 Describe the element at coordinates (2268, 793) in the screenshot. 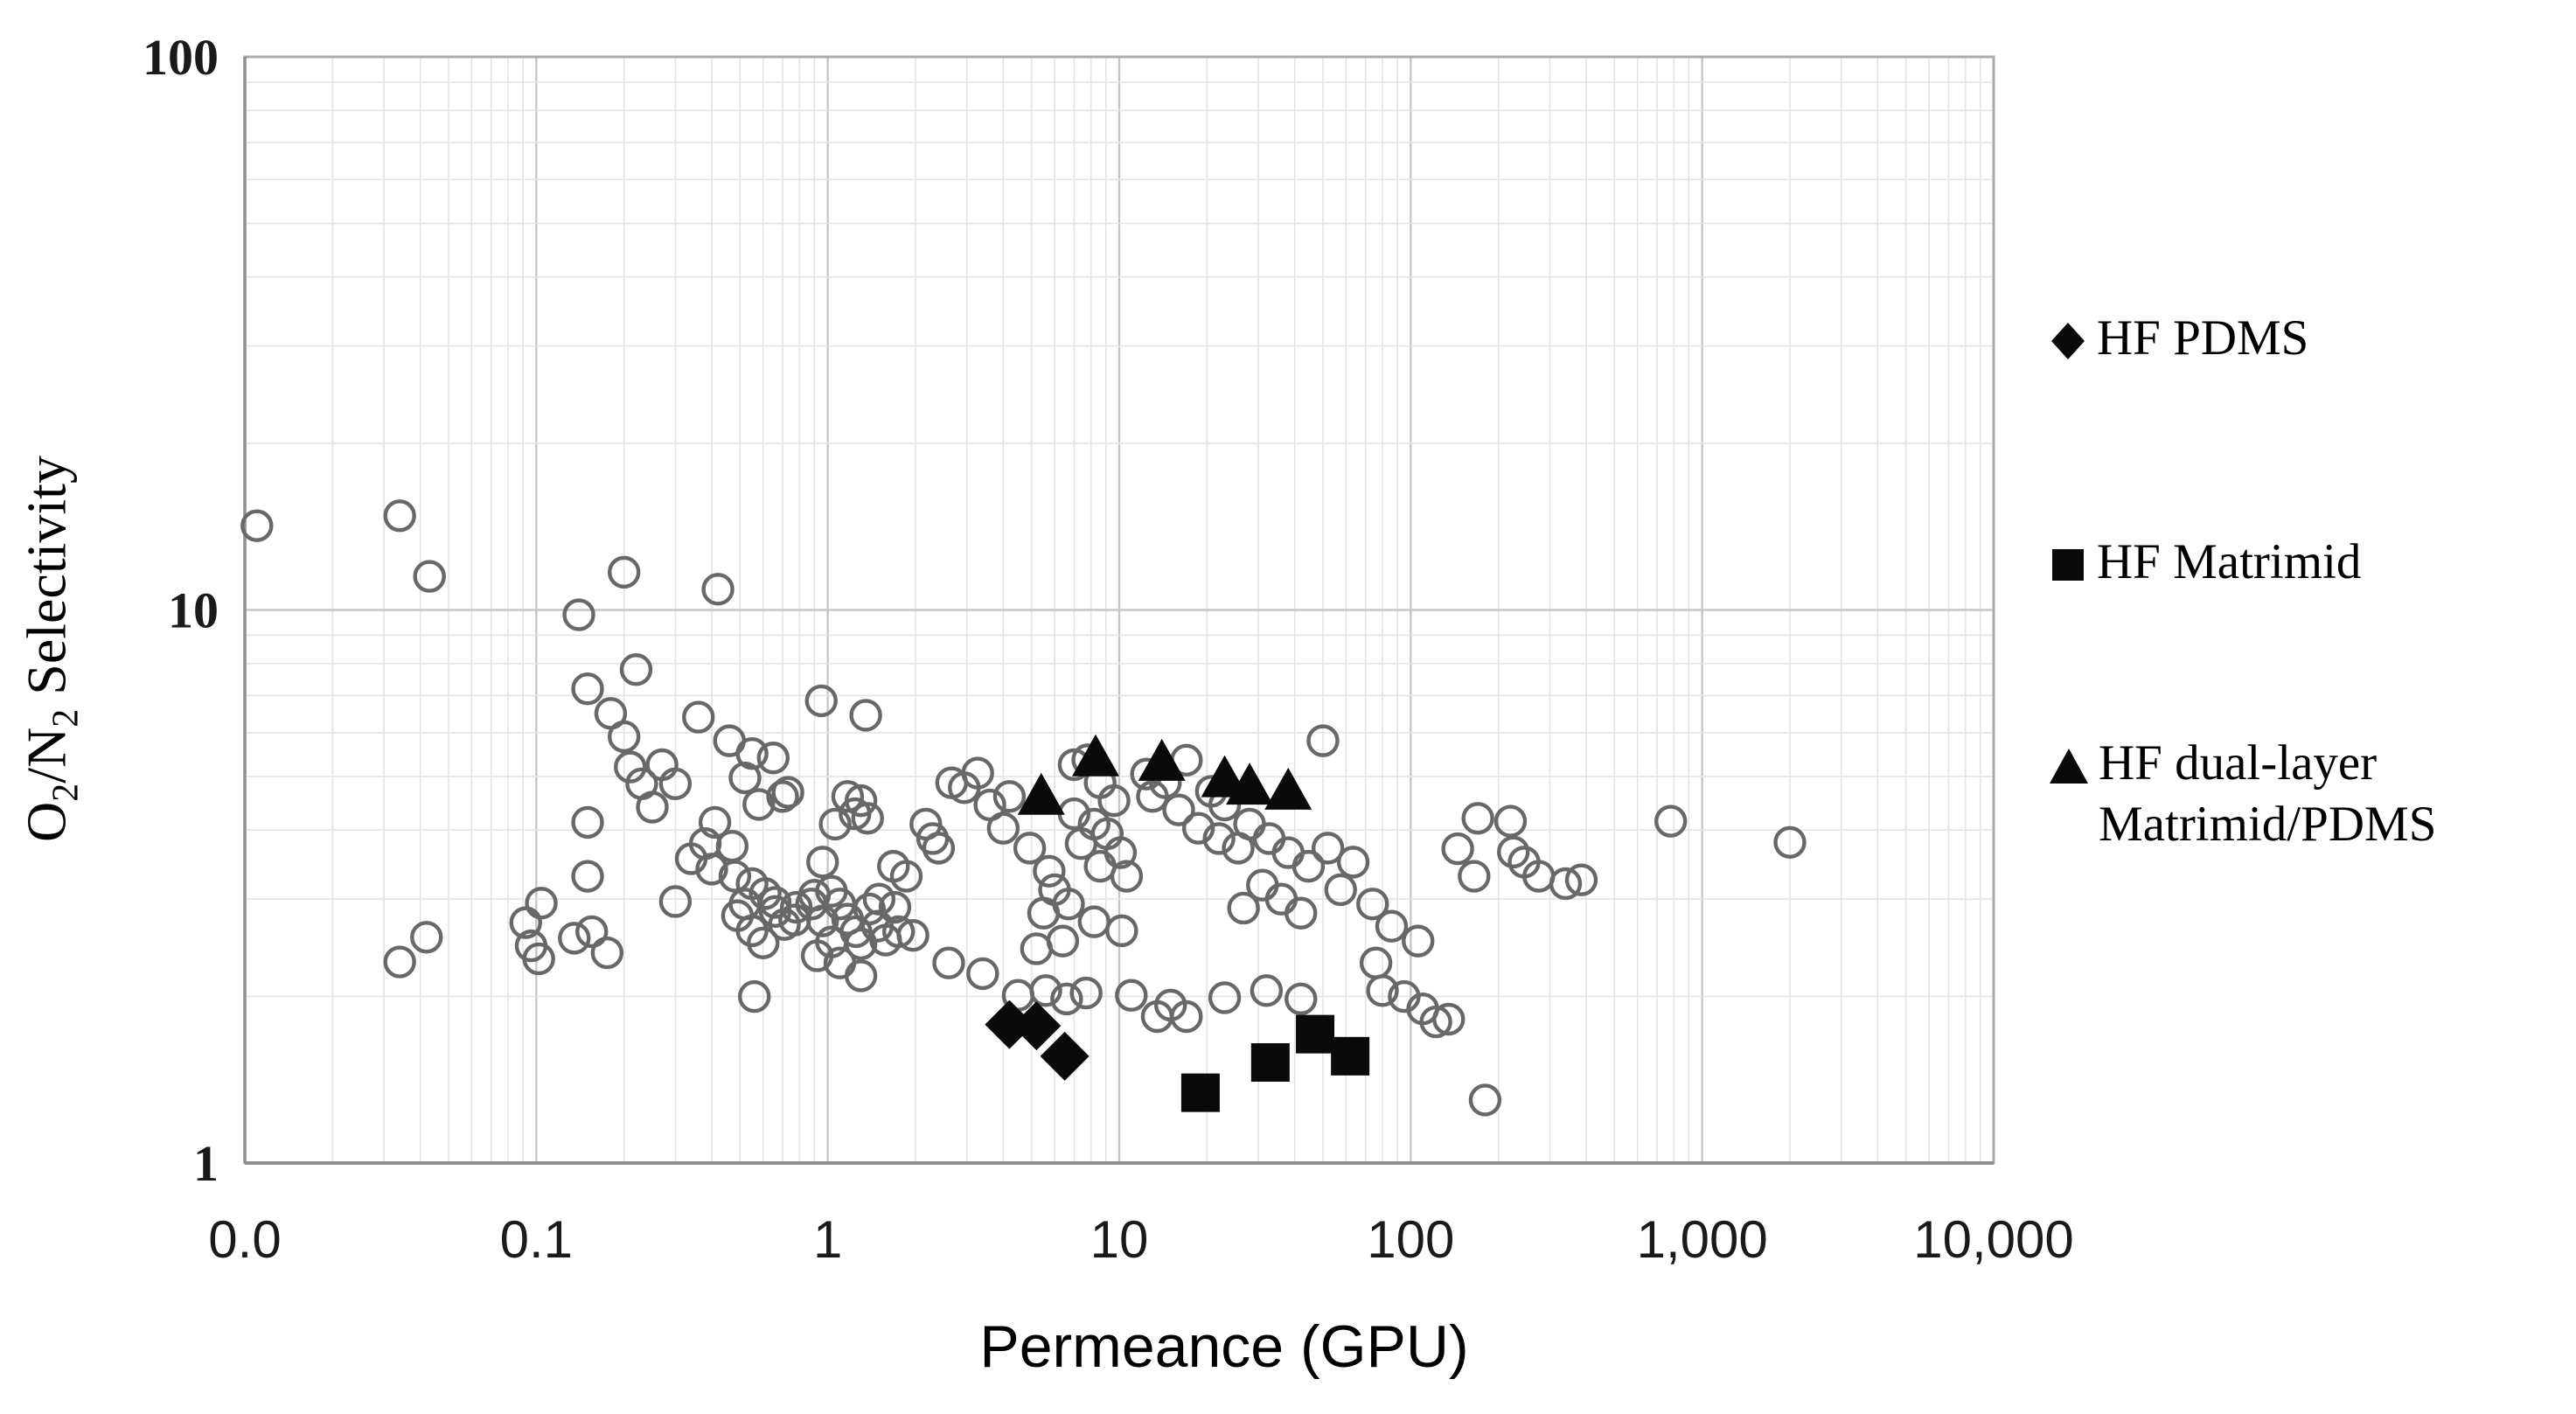

I see `legend-label: HF dual-layer Matrimid/PDMS` at that location.